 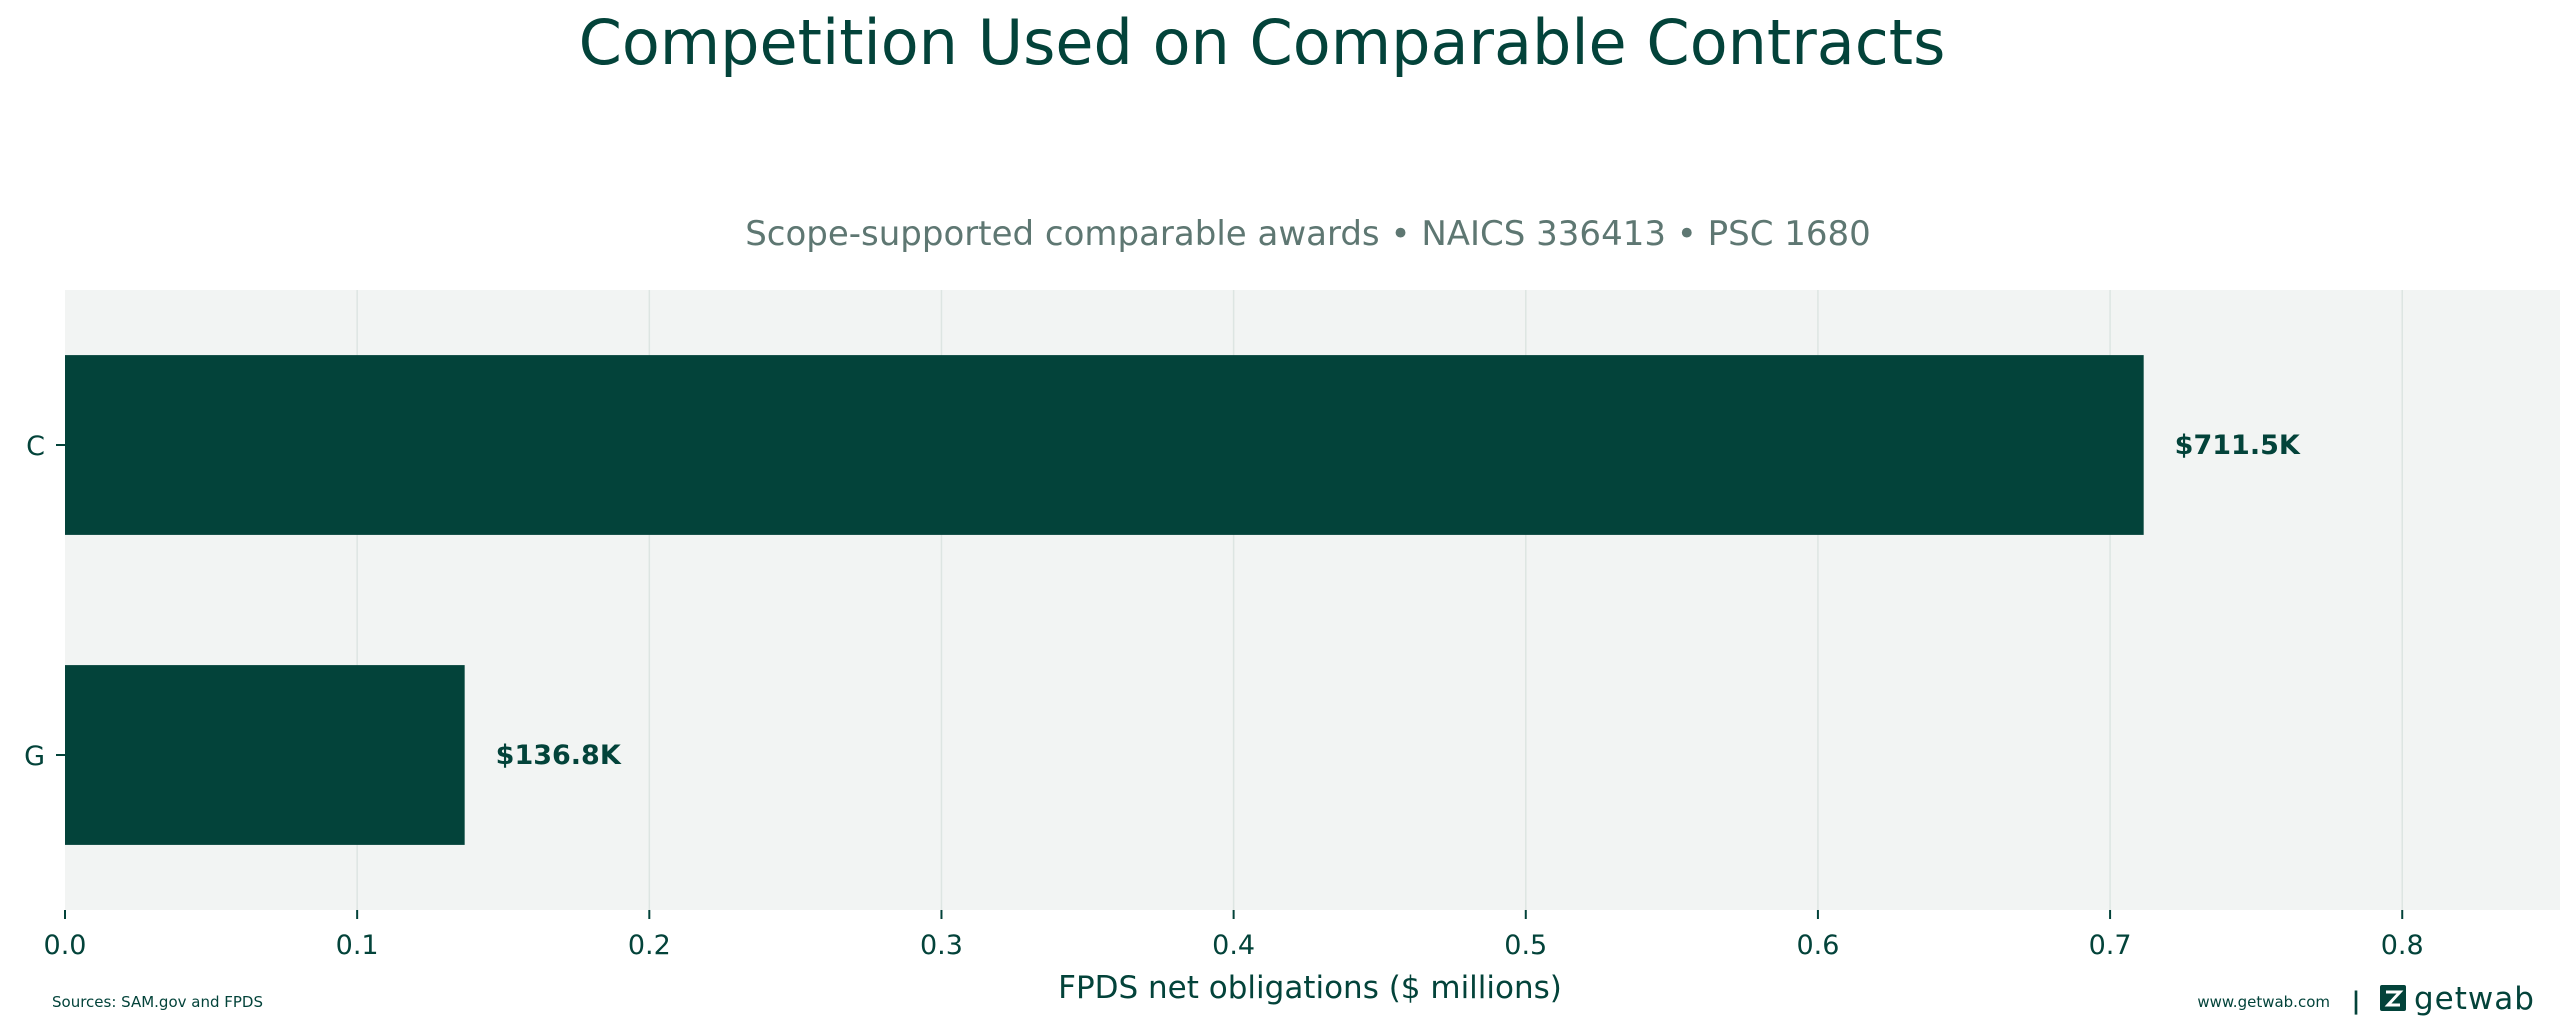 What do you see at coordinates (1233, 945) in the screenshot?
I see `x-tick-label: 0.4` at bounding box center [1233, 945].